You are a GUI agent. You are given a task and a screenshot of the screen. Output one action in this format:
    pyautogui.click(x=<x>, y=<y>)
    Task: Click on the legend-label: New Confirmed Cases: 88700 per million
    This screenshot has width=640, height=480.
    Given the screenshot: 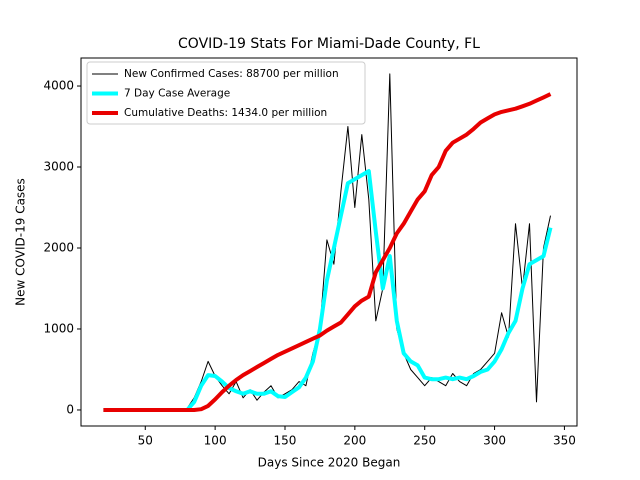 What is the action you would take?
    pyautogui.click(x=231, y=74)
    